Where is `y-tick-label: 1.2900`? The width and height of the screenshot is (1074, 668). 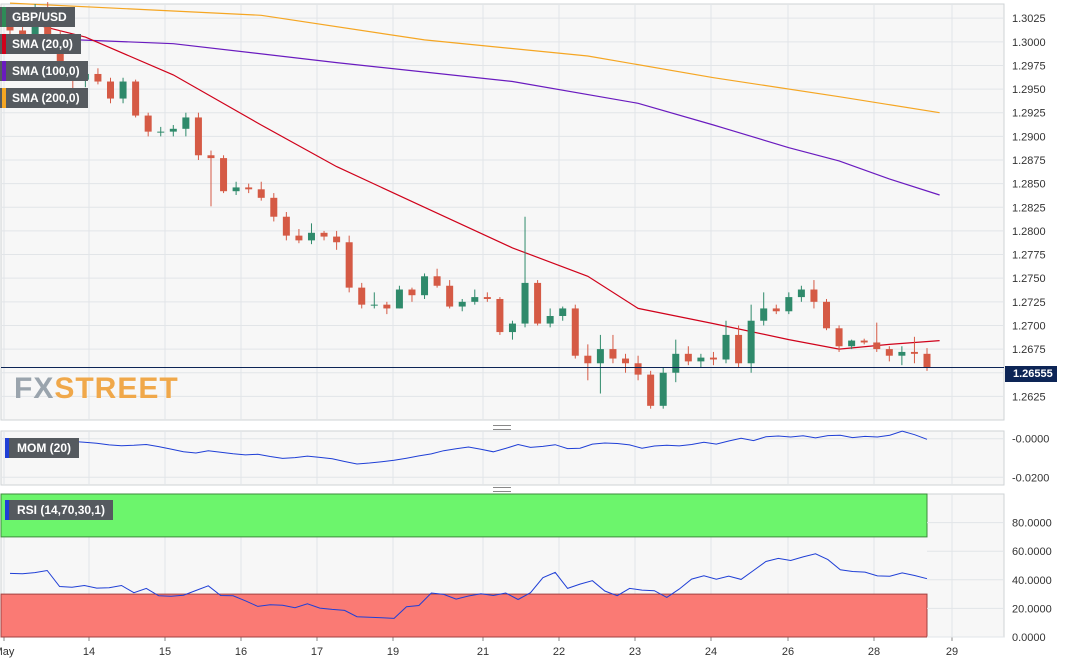 y-tick-label: 1.2900 is located at coordinates (1029, 137).